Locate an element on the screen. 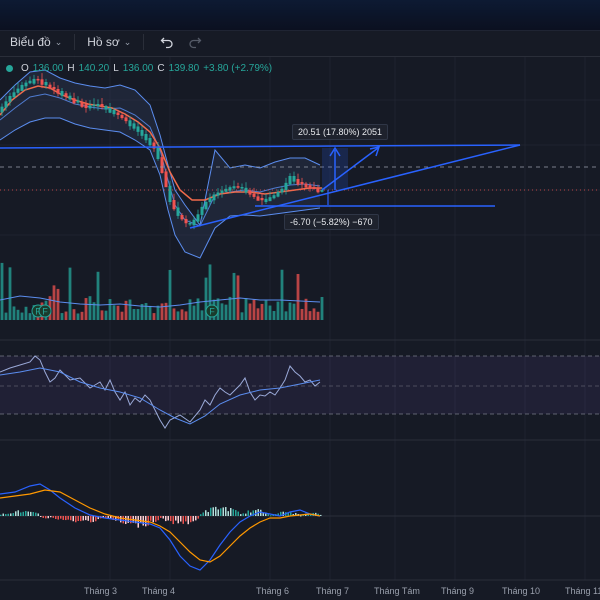  x-axis-label: Tháng 9 is located at coordinates (458, 591).